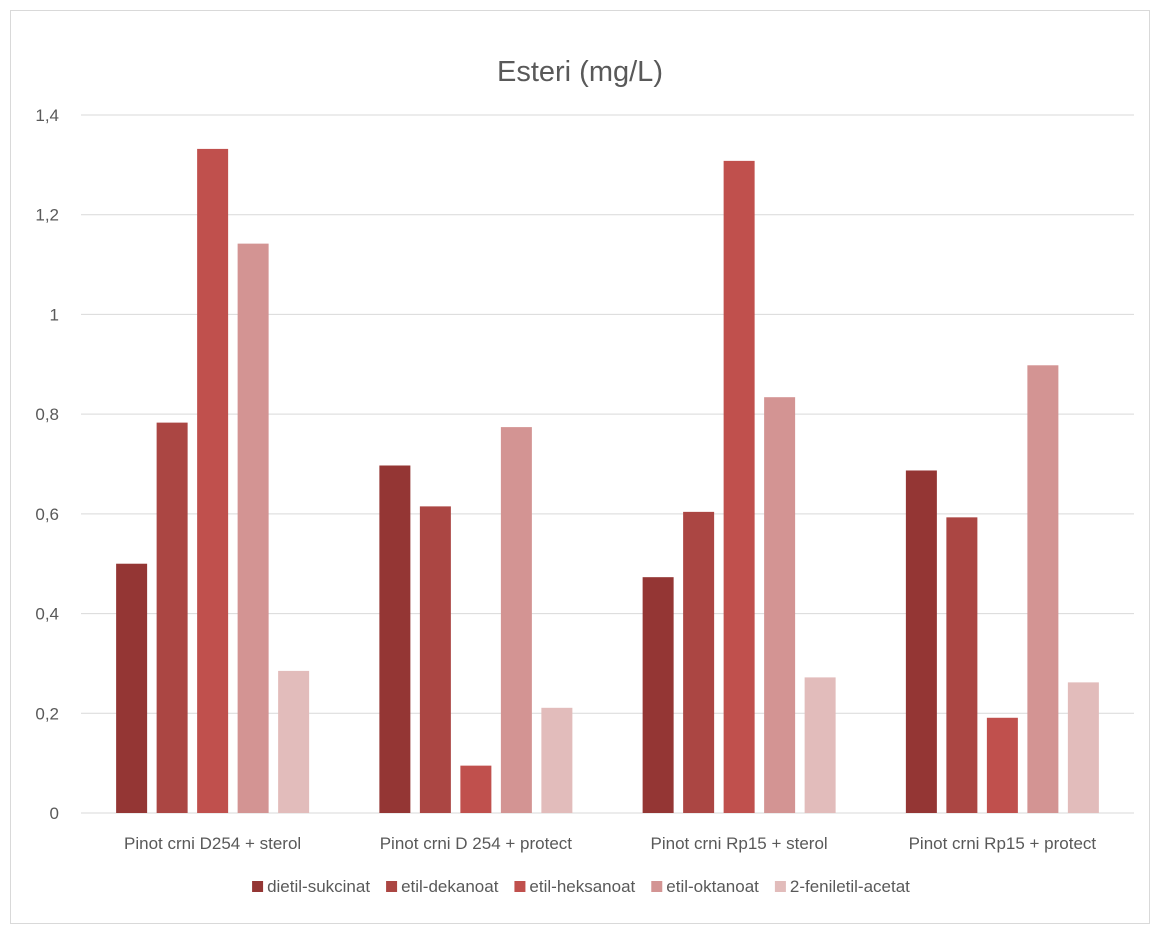  I want to click on legend-label: etil-oktanoat, so click(712, 886).